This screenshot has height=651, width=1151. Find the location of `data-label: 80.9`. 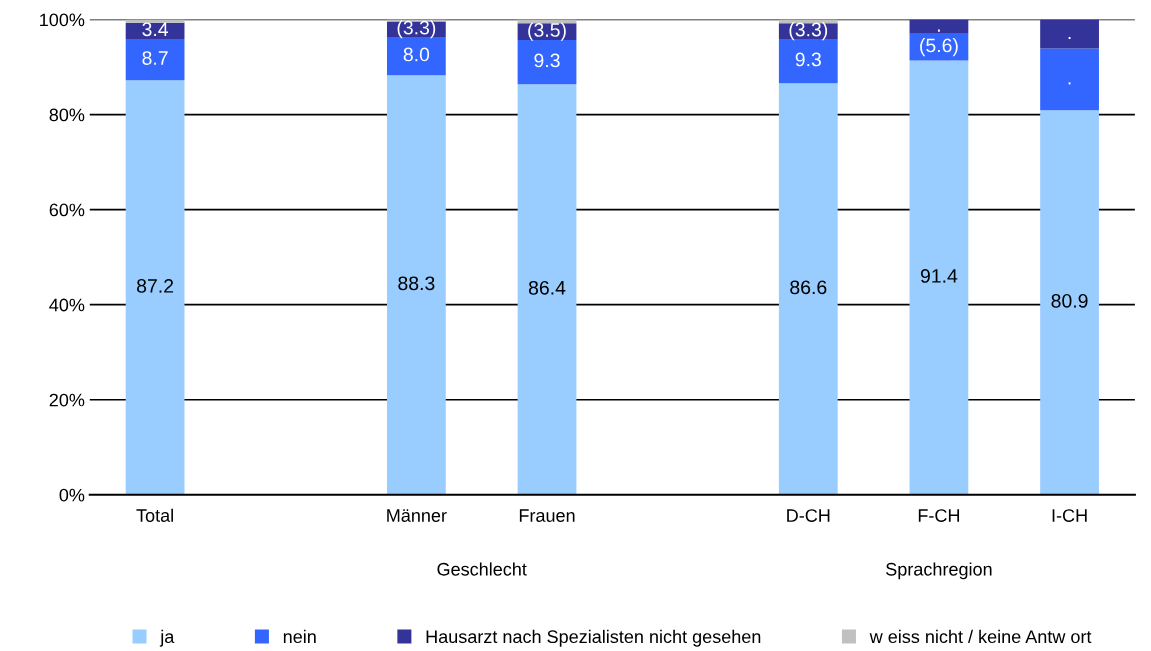

data-label: 80.9 is located at coordinates (1069, 300).